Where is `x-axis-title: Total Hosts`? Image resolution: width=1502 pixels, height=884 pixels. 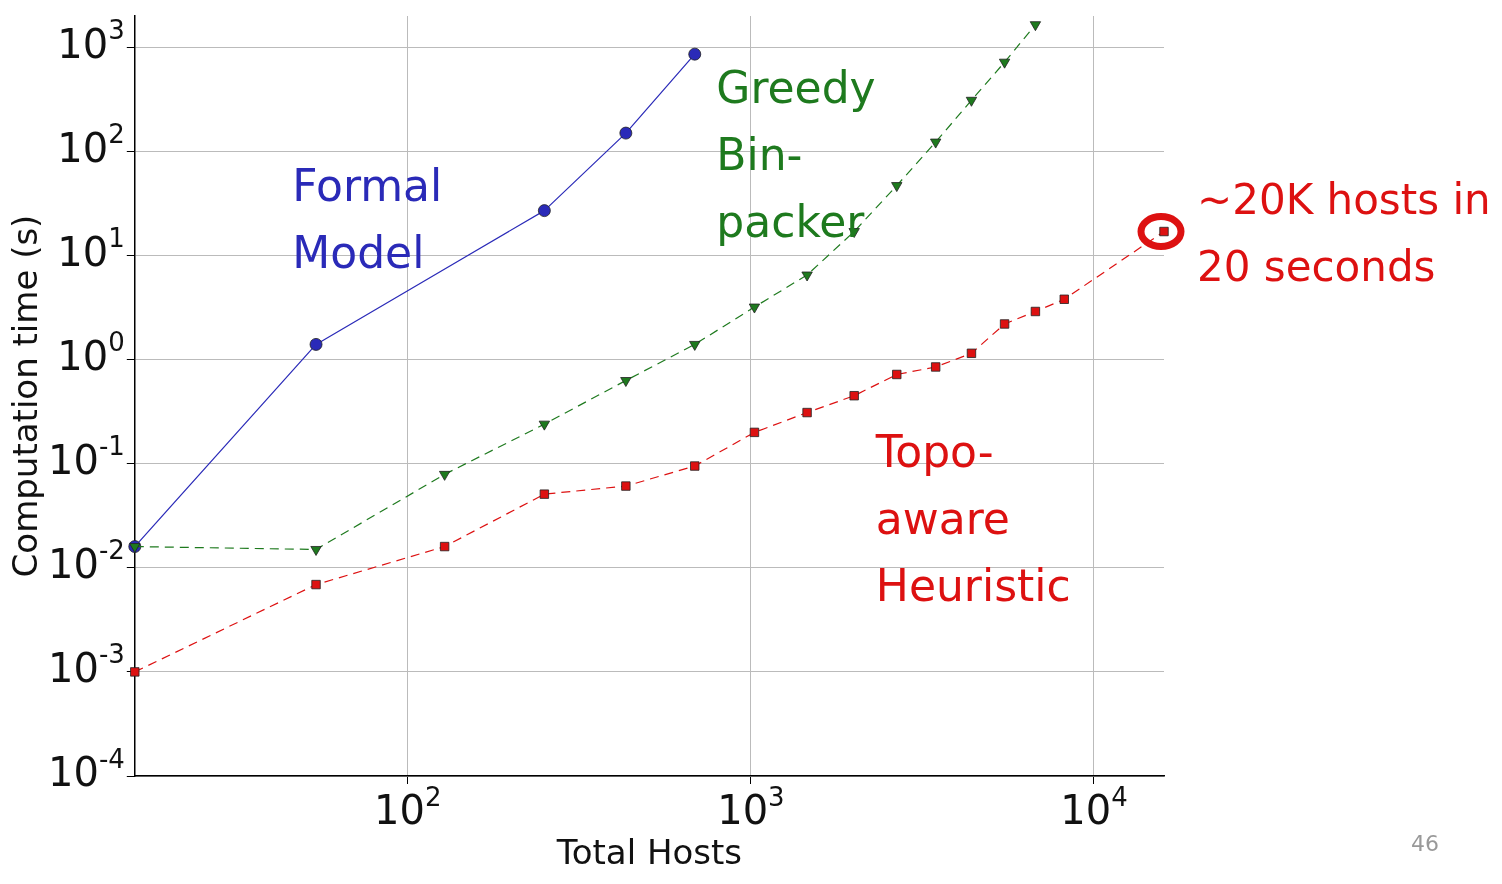
x-axis-title: Total Hosts is located at coordinates (649, 852).